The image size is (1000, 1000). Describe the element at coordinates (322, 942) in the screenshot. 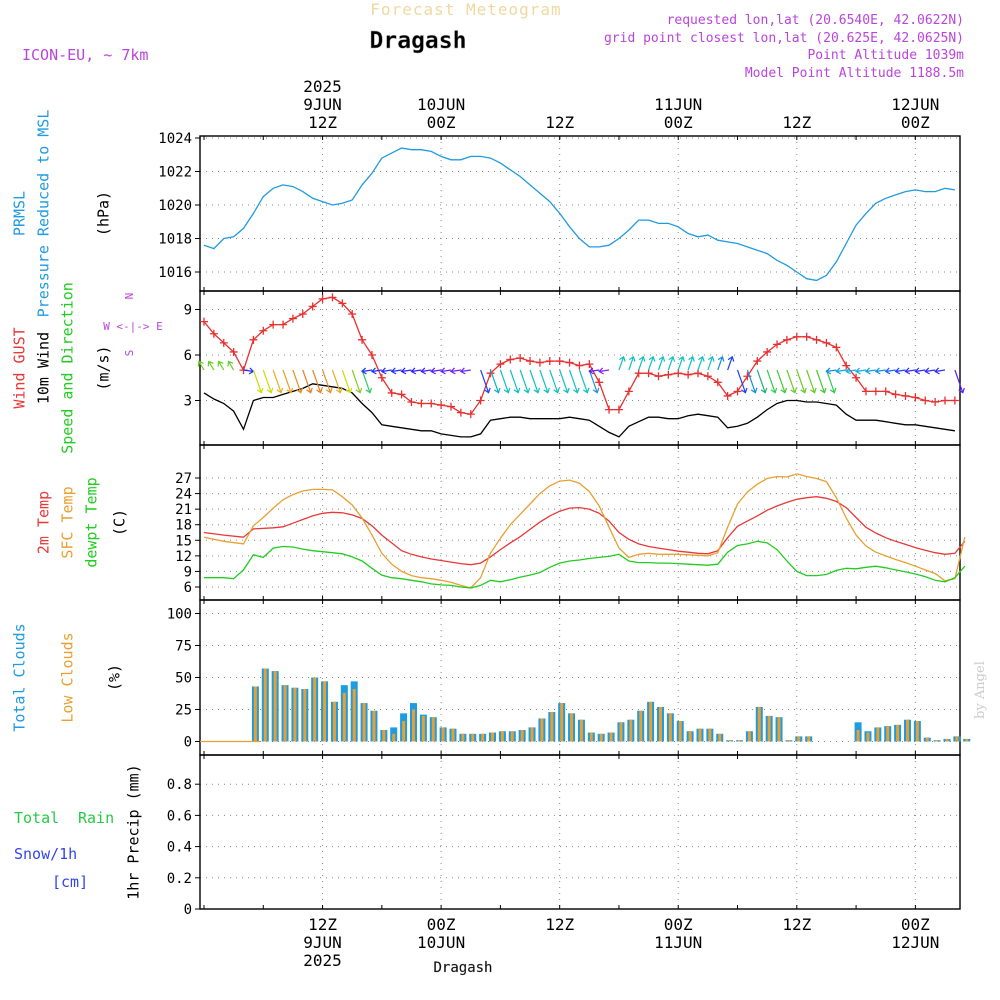

I see `time-label-bottom: 9JUN` at that location.